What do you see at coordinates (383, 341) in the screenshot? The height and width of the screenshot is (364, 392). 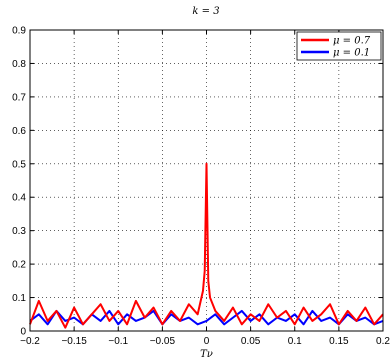 I see `x-tick-label: 0.2` at bounding box center [383, 341].